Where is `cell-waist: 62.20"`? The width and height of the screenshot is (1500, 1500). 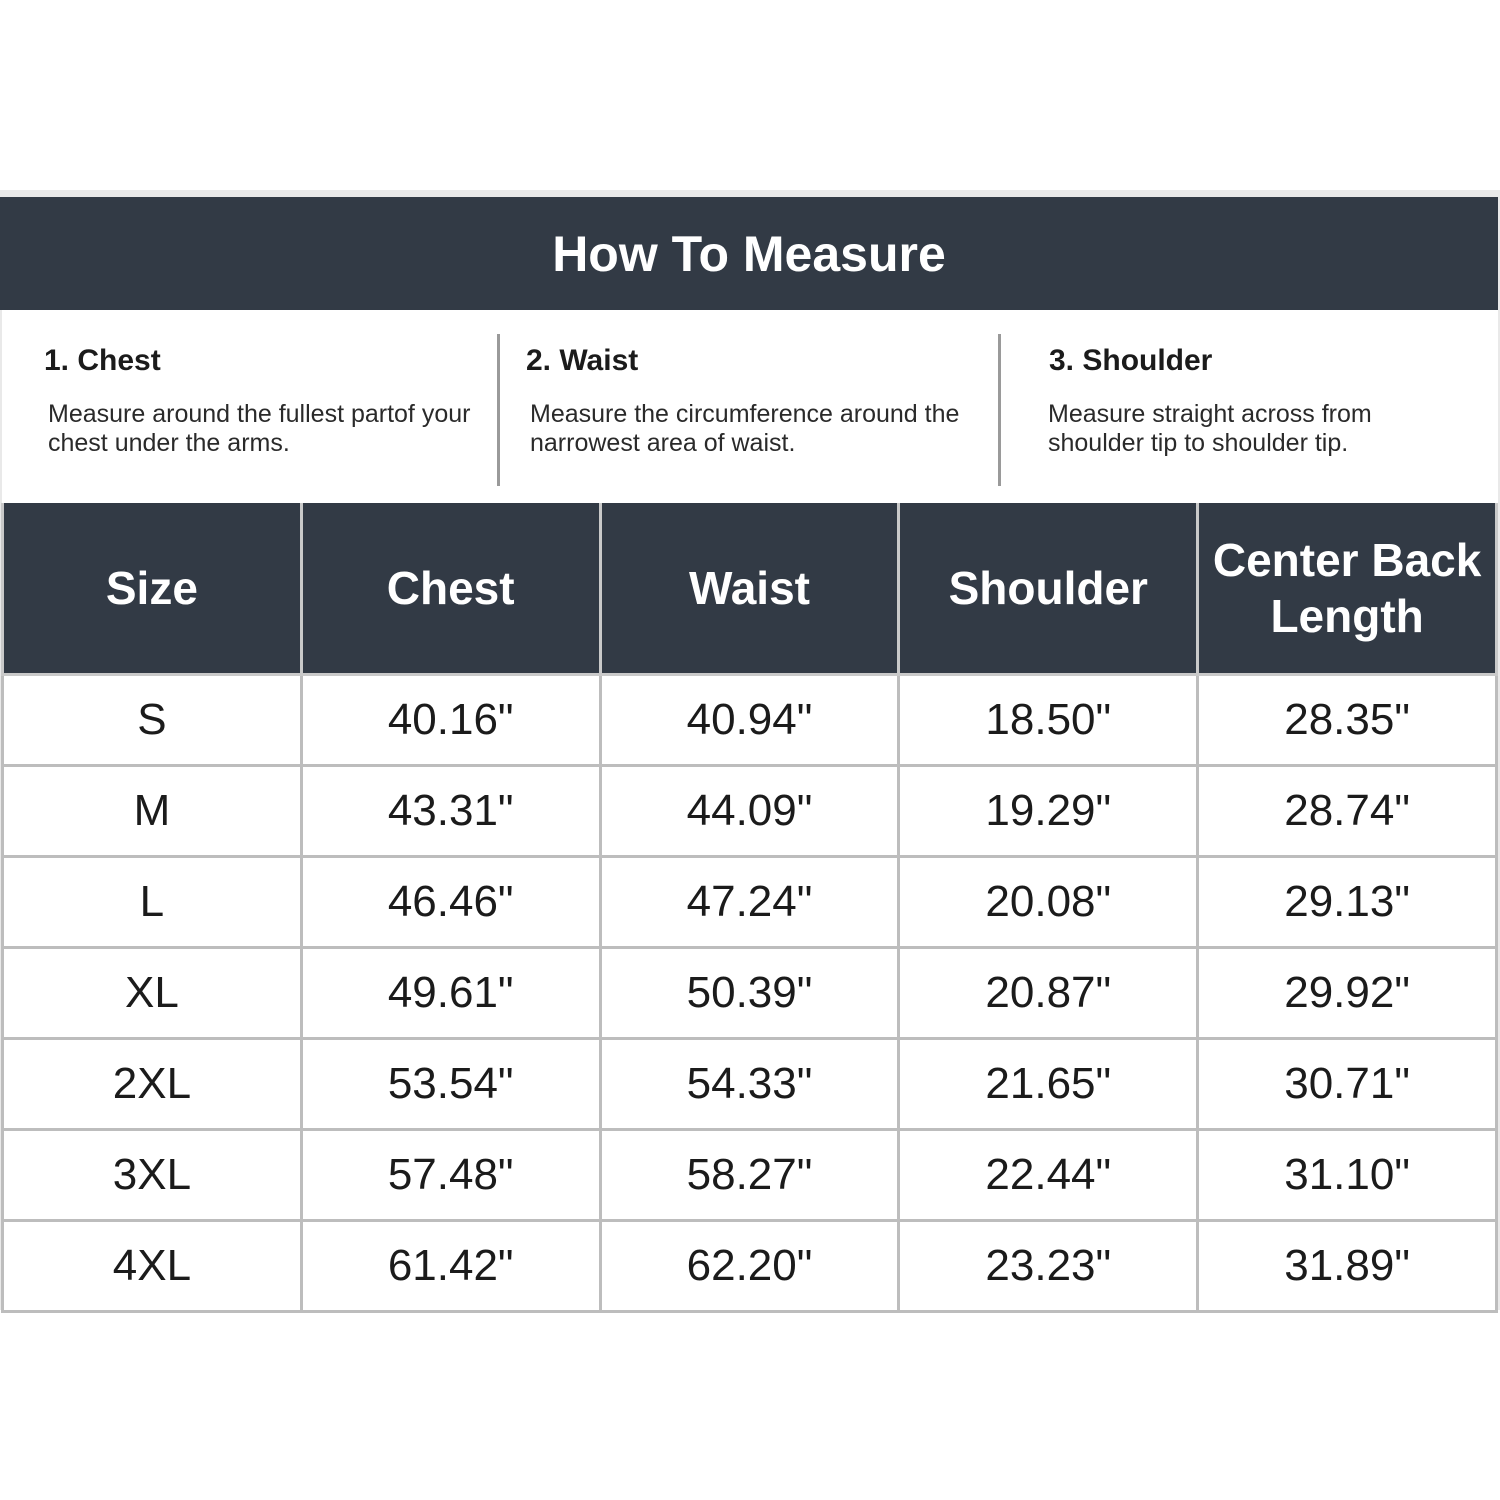 cell-waist: 62.20" is located at coordinates (749, 1266).